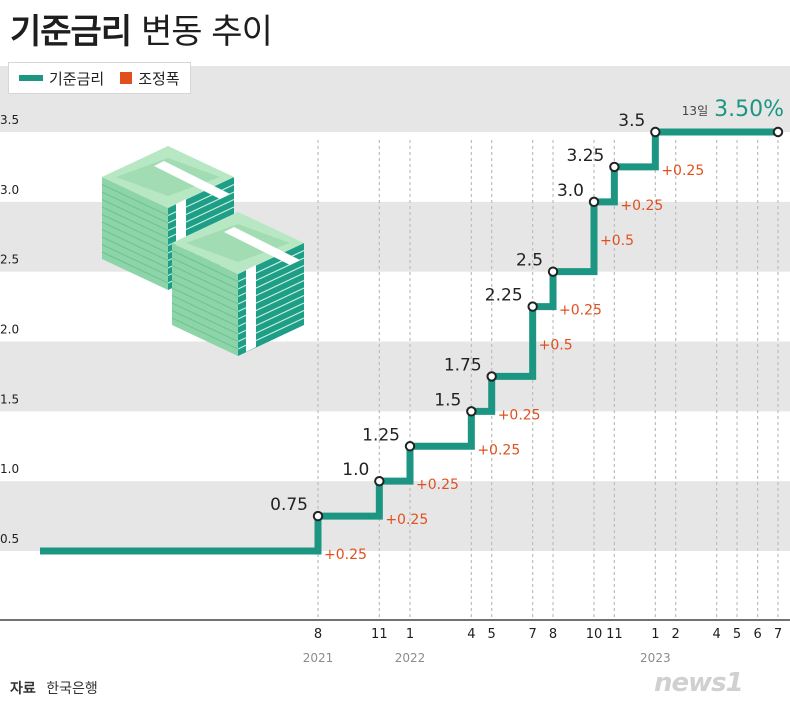 The image size is (790, 712). I want to click on y-axis-ticks: 0.5 1.0 1.5 2.0 2.5 3.0 3.5, so click(9, 329).